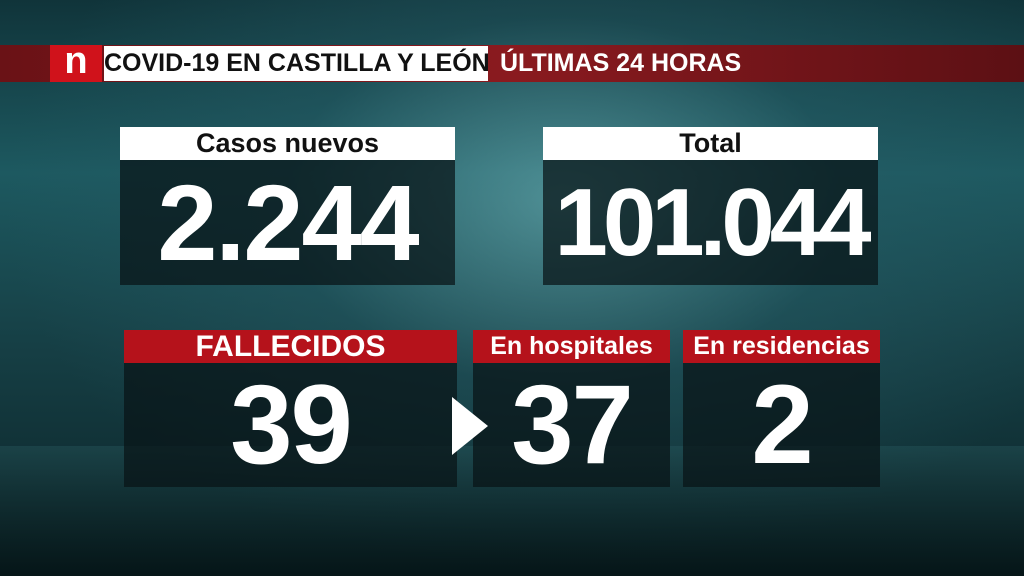 The height and width of the screenshot is (576, 1024). What do you see at coordinates (781, 346) in the screenshot?
I see `panel-label: En residencias` at bounding box center [781, 346].